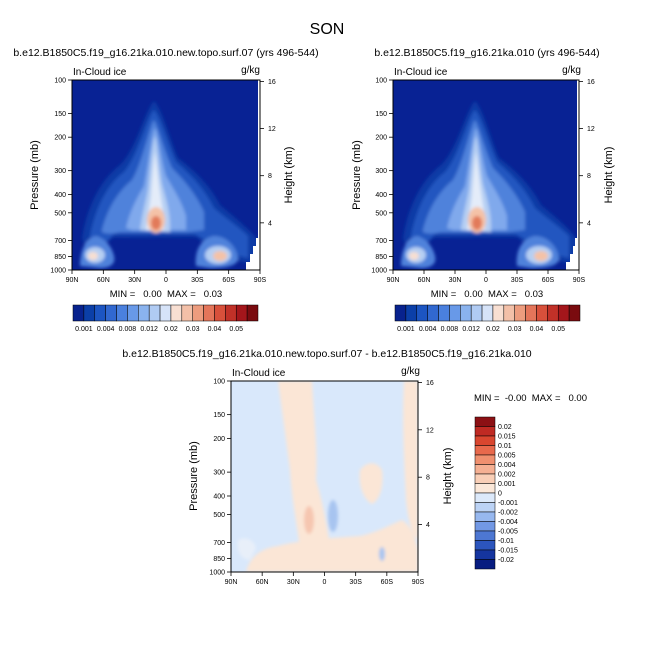 The image size is (654, 654). What do you see at coordinates (93, 256) in the screenshot?
I see `panel-1-north-storm-peak` at bounding box center [93, 256].